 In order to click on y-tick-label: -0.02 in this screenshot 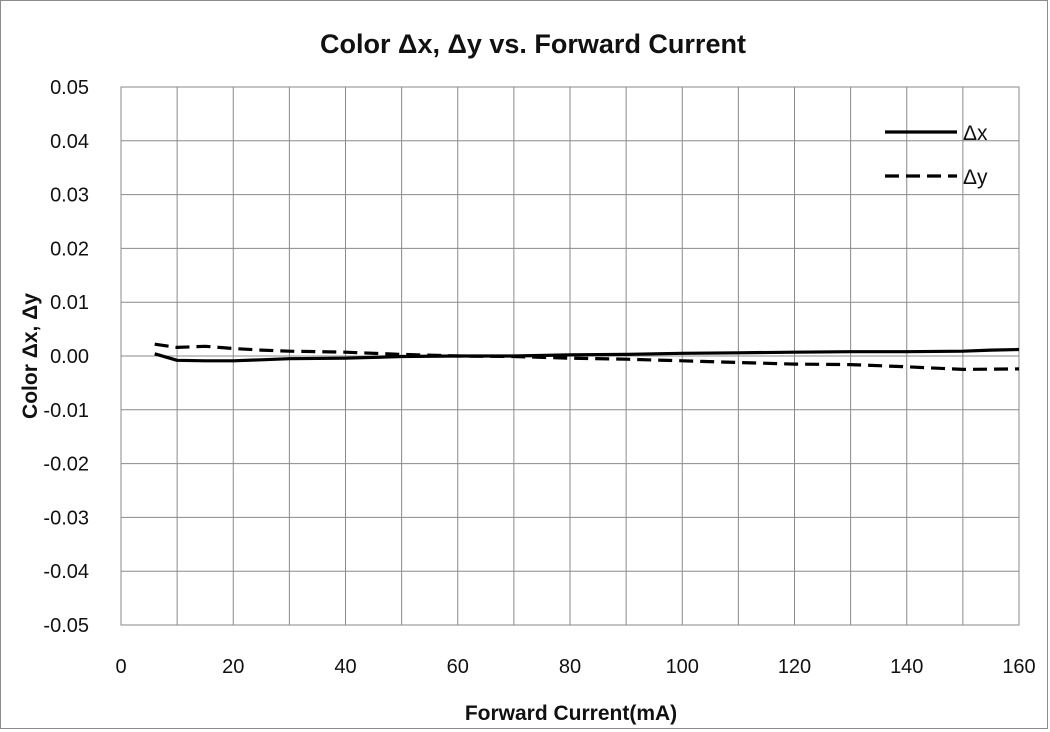, I will do `click(66, 465)`.